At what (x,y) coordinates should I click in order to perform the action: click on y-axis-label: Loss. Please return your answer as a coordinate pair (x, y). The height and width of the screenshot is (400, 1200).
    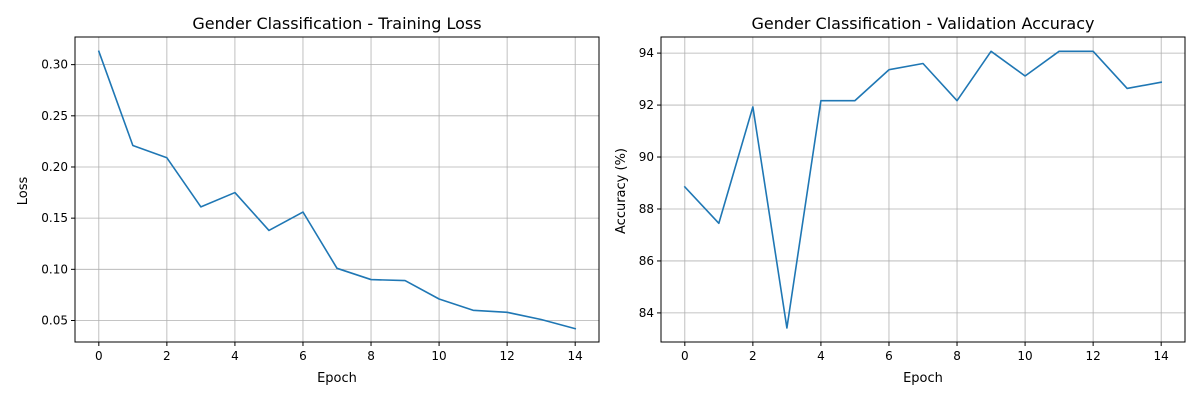
    Looking at the image, I should click on (23, 191).